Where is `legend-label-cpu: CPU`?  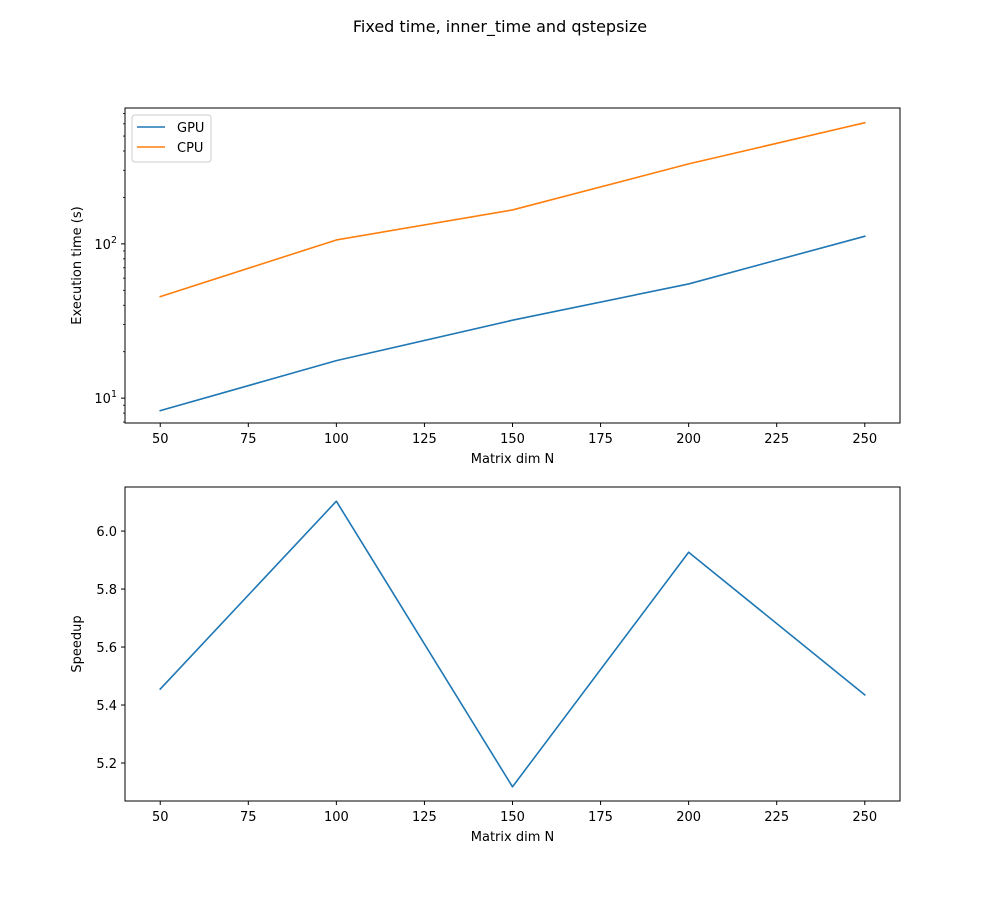
legend-label-cpu: CPU is located at coordinates (190, 148).